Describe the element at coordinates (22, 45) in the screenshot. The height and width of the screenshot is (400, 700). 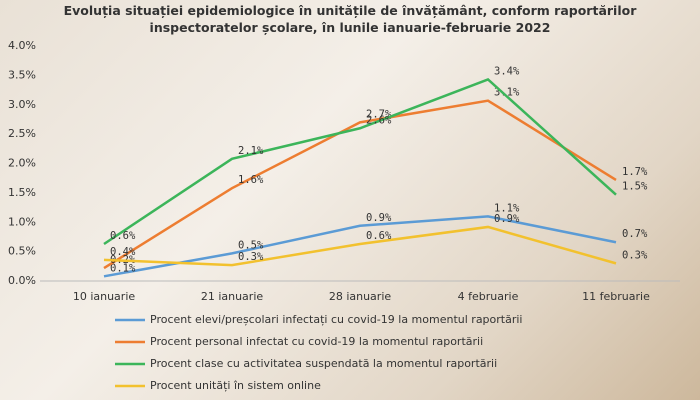
I see `y-tick-label: 4.0%` at that location.